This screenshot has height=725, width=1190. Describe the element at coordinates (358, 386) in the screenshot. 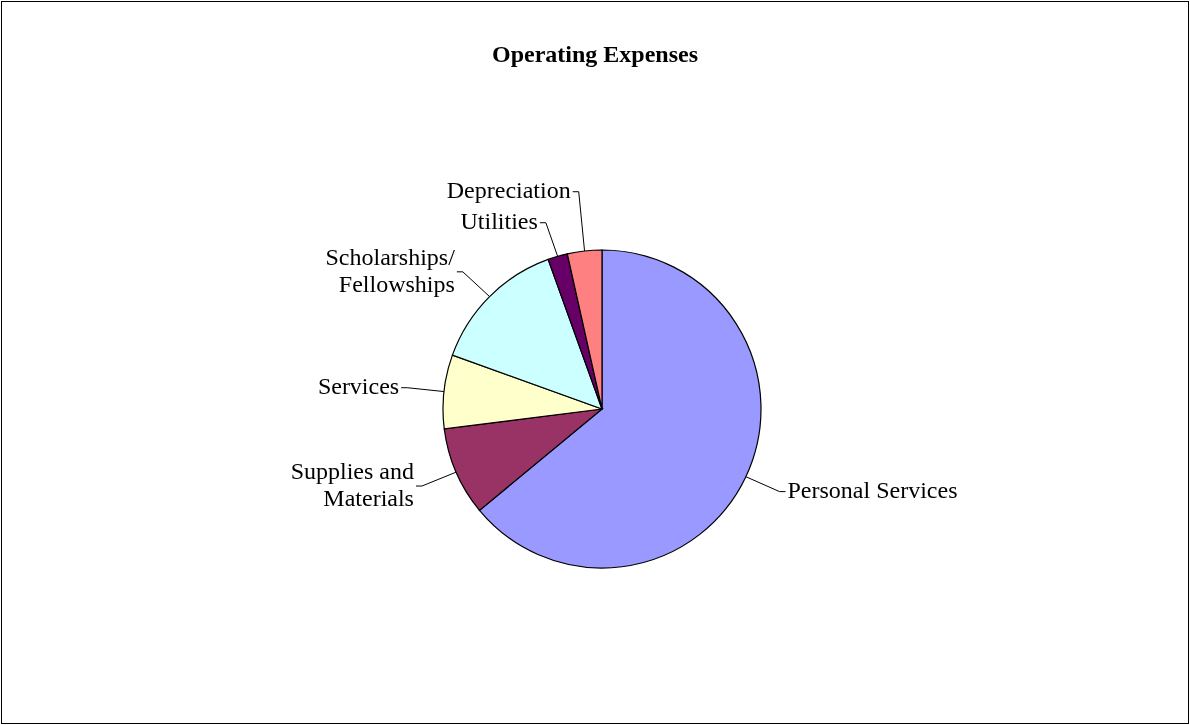

I see `slice-label: Services` at that location.